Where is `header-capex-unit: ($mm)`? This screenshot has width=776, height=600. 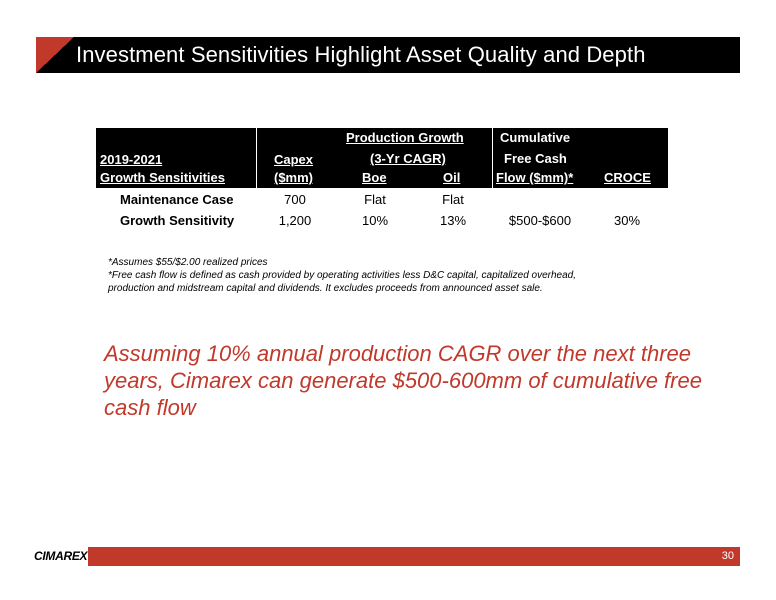
header-capex-unit: ($mm) is located at coordinates (294, 177).